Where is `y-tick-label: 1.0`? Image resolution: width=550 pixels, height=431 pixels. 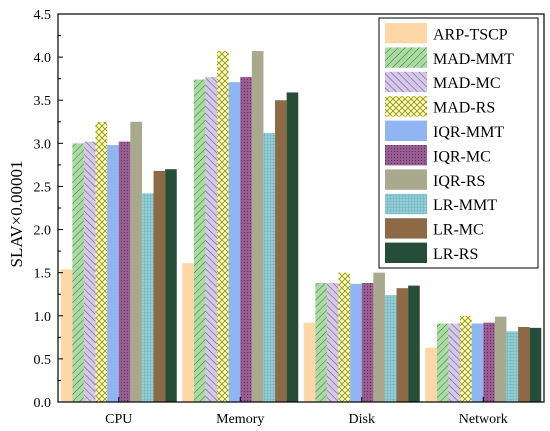
y-tick-label: 1.0 is located at coordinates (43, 317).